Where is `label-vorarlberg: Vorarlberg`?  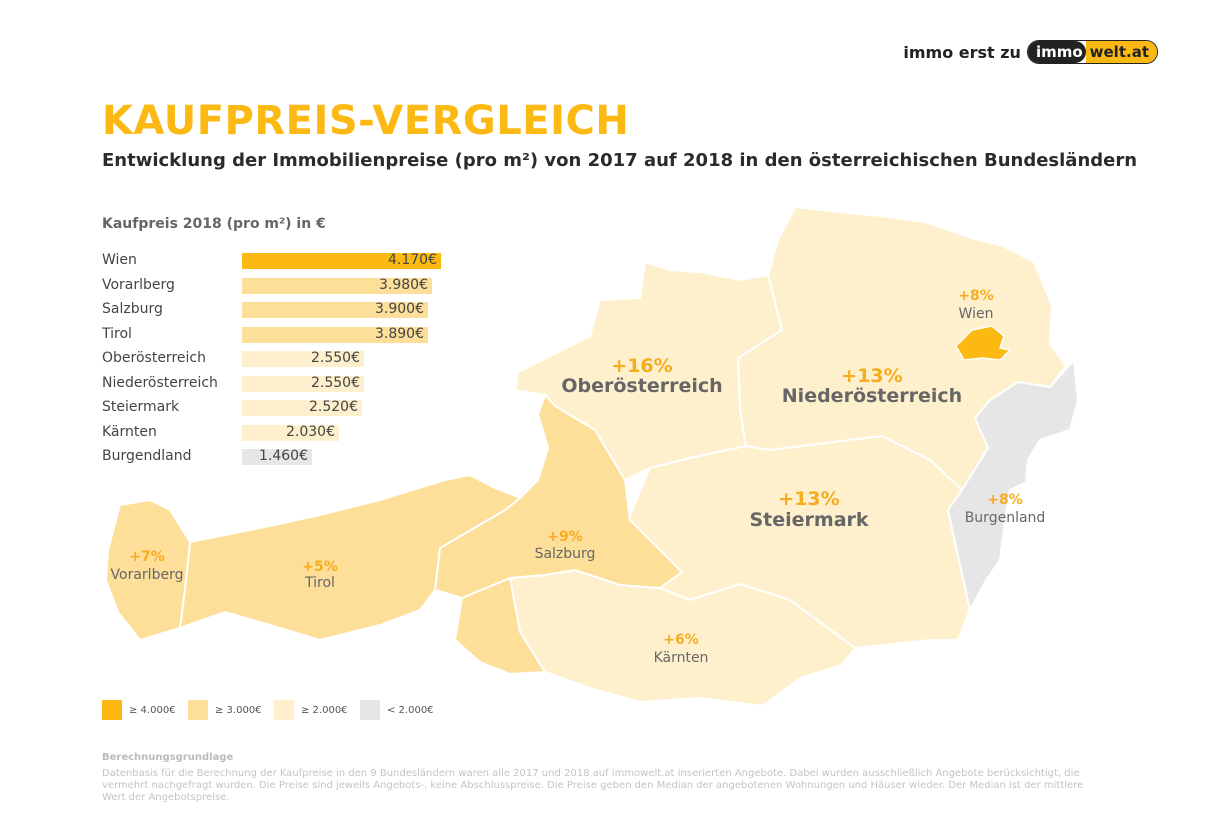
label-vorarlberg: Vorarlberg is located at coordinates (147, 575).